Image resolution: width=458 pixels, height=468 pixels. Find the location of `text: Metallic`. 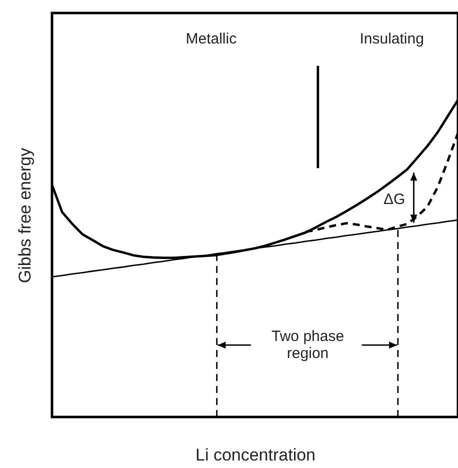

text: Metallic is located at coordinates (212, 39).